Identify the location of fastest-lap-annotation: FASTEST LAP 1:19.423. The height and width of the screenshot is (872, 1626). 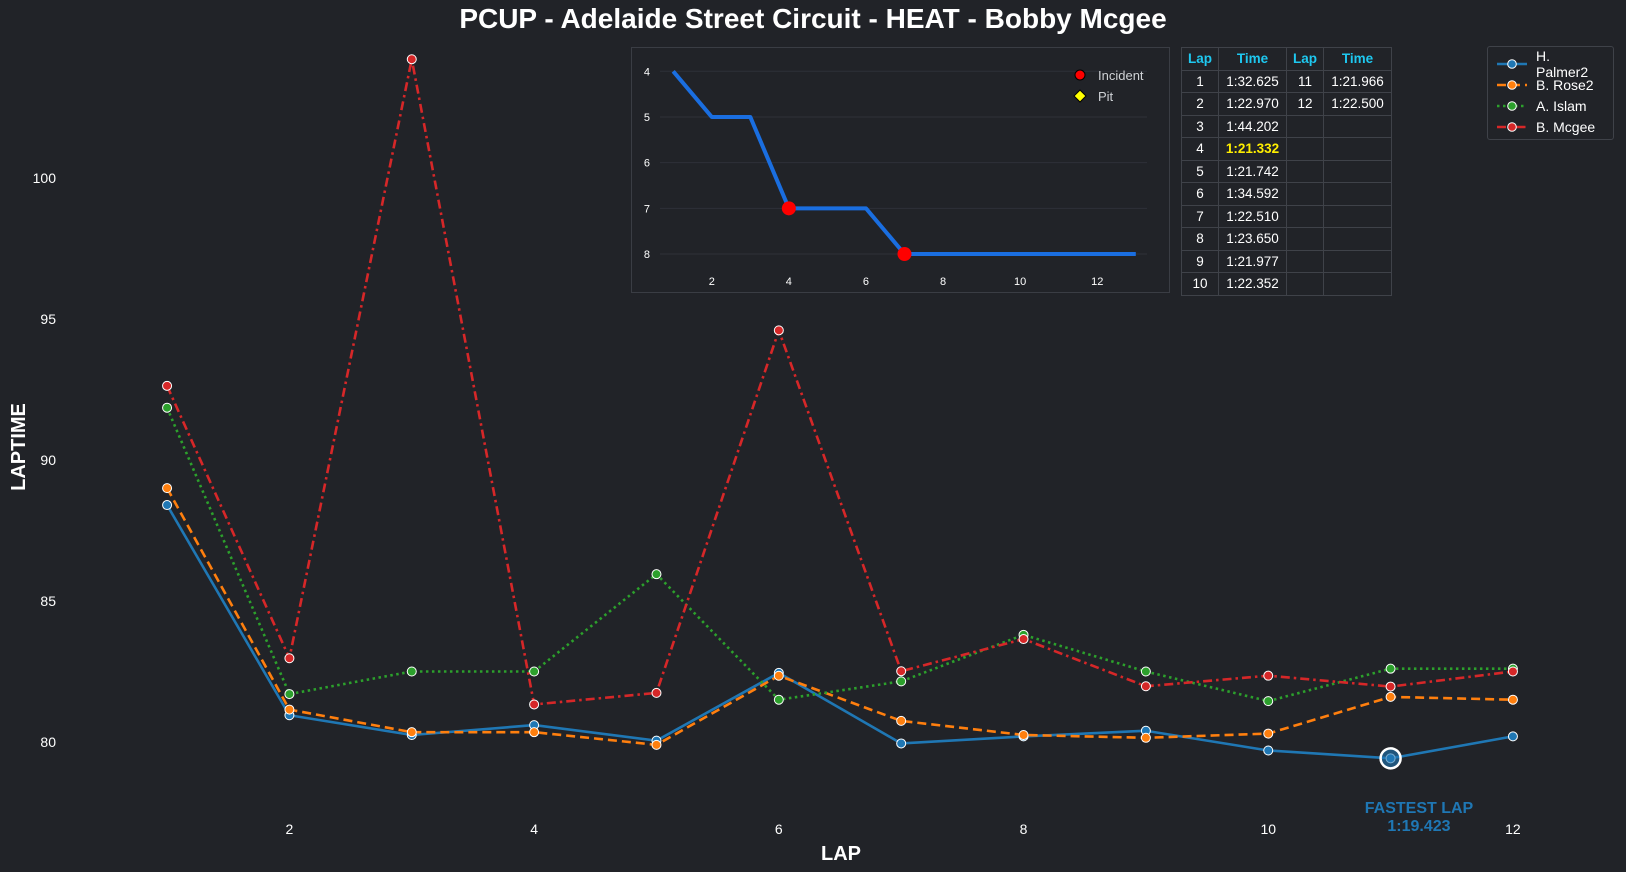
(1419, 818).